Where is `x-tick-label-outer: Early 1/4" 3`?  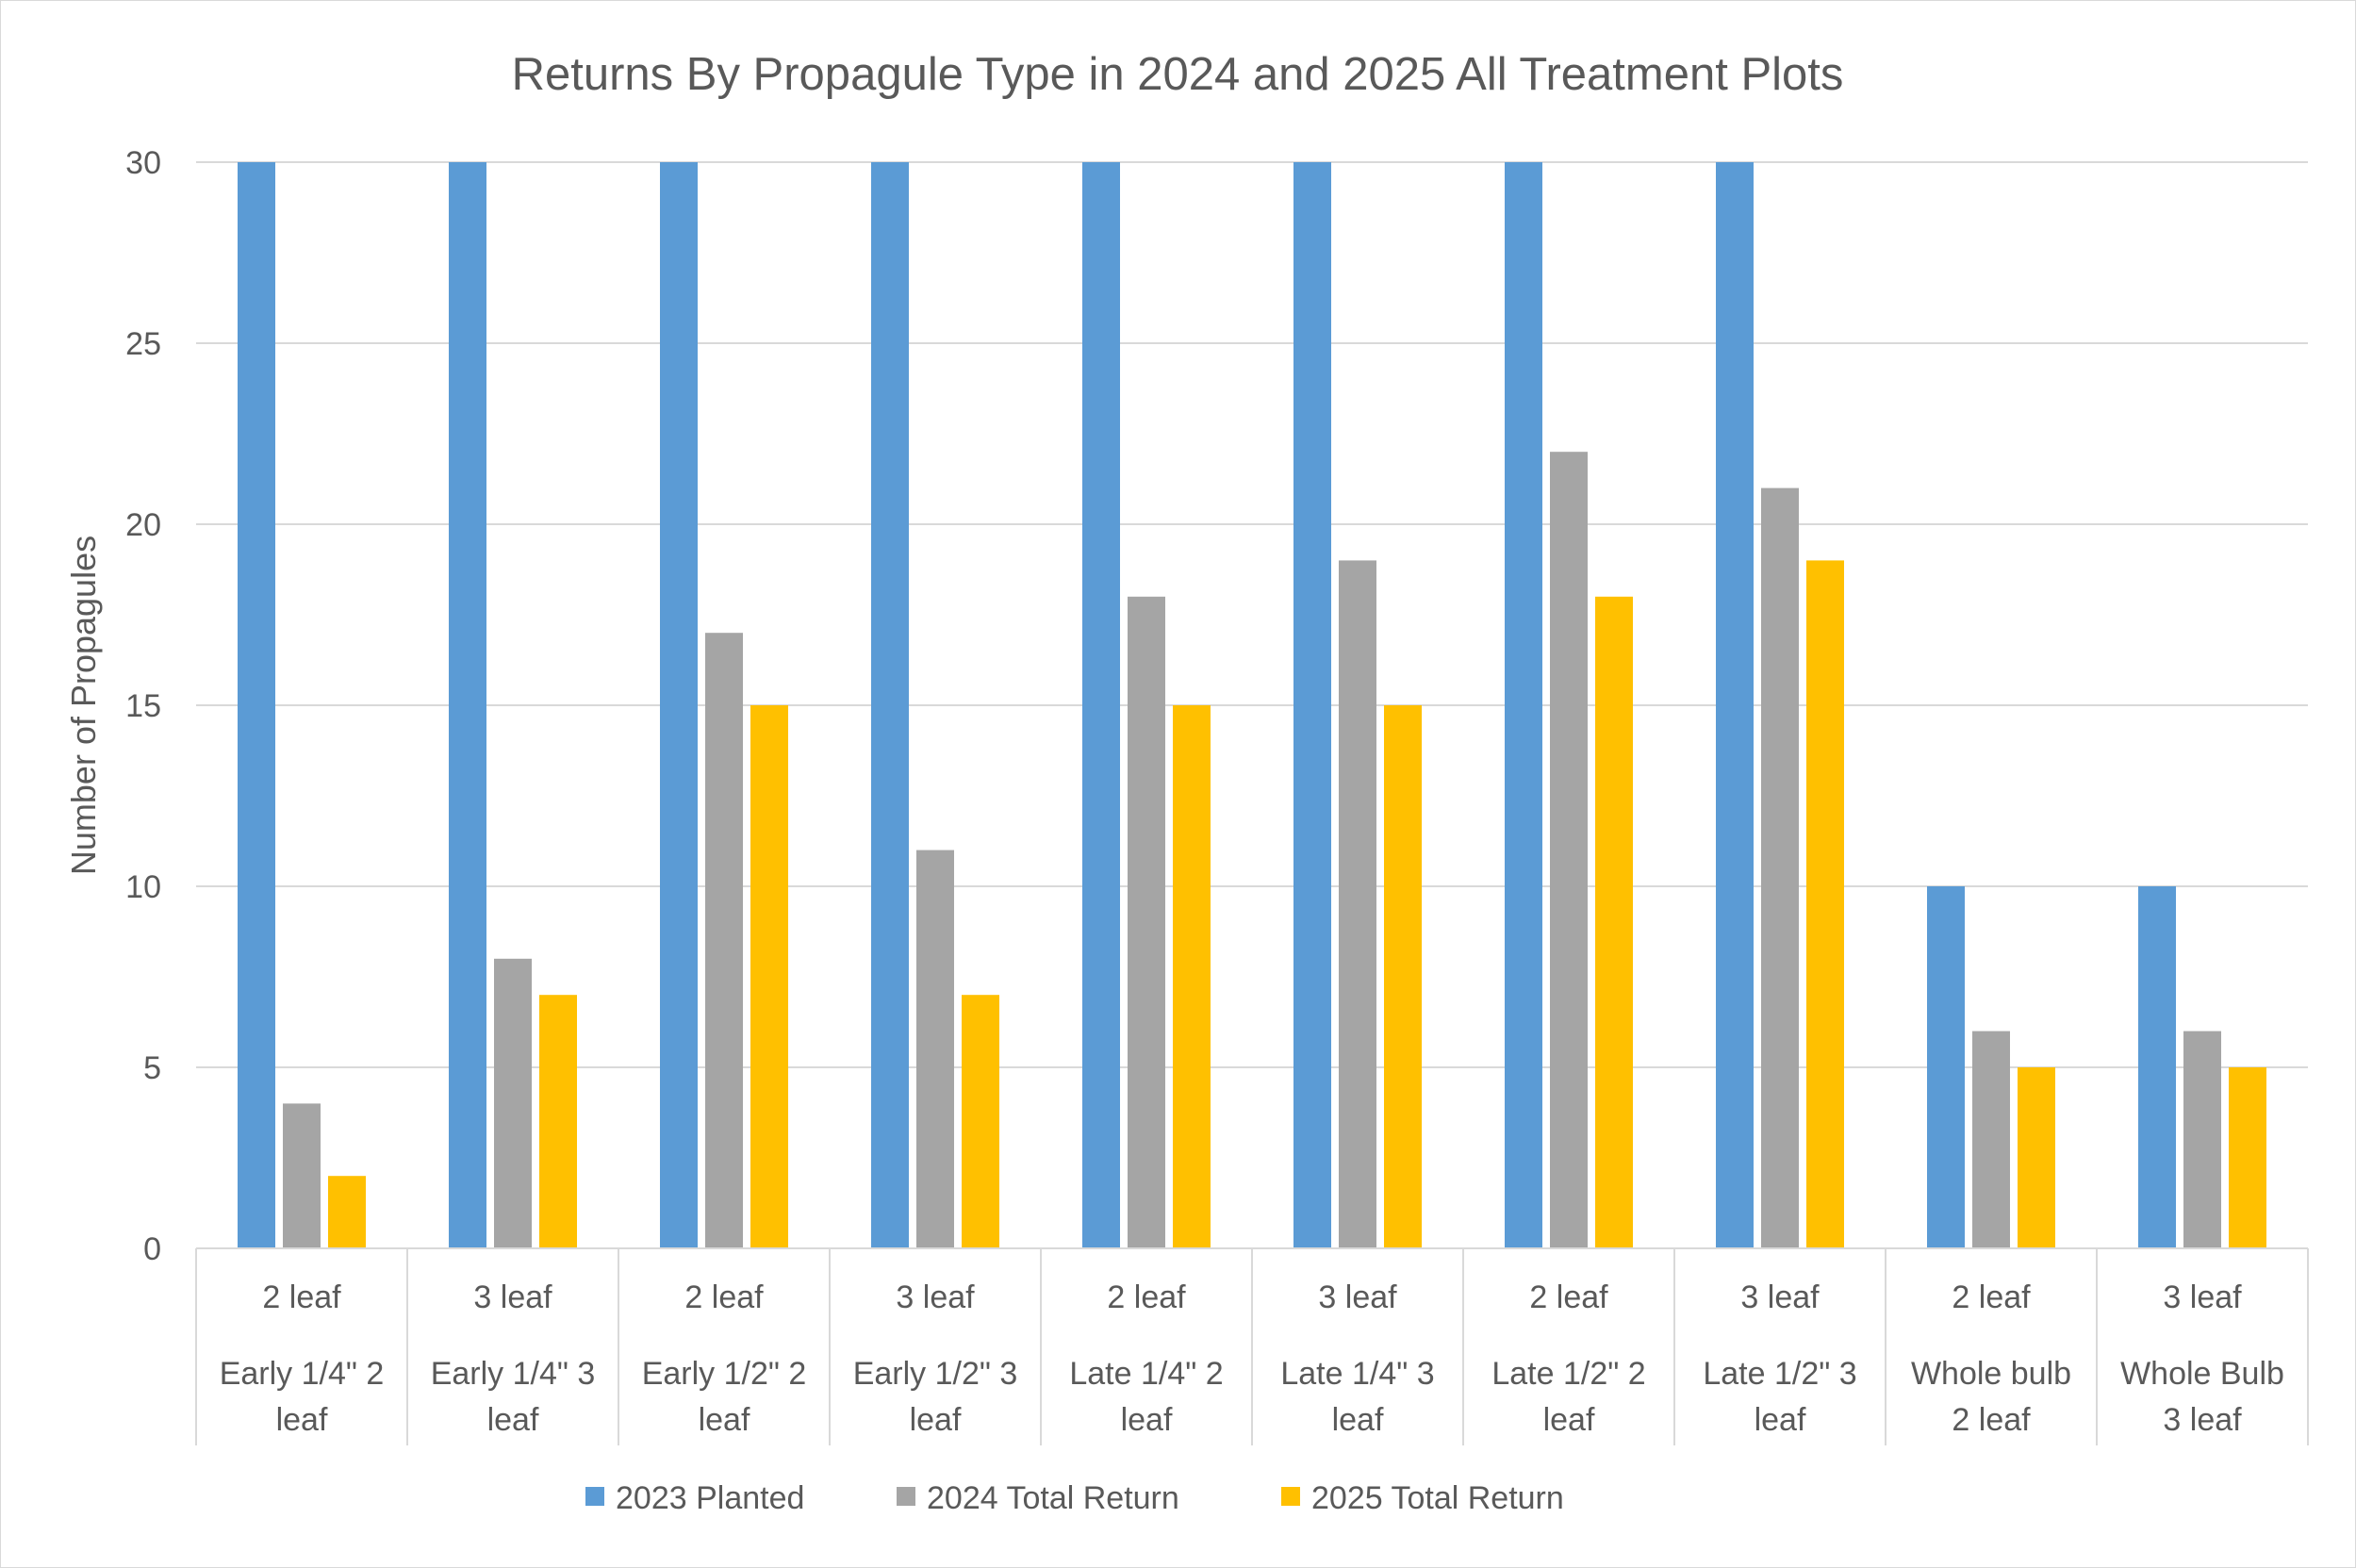
x-tick-label-outer: Early 1/4" 3 is located at coordinates (513, 1374).